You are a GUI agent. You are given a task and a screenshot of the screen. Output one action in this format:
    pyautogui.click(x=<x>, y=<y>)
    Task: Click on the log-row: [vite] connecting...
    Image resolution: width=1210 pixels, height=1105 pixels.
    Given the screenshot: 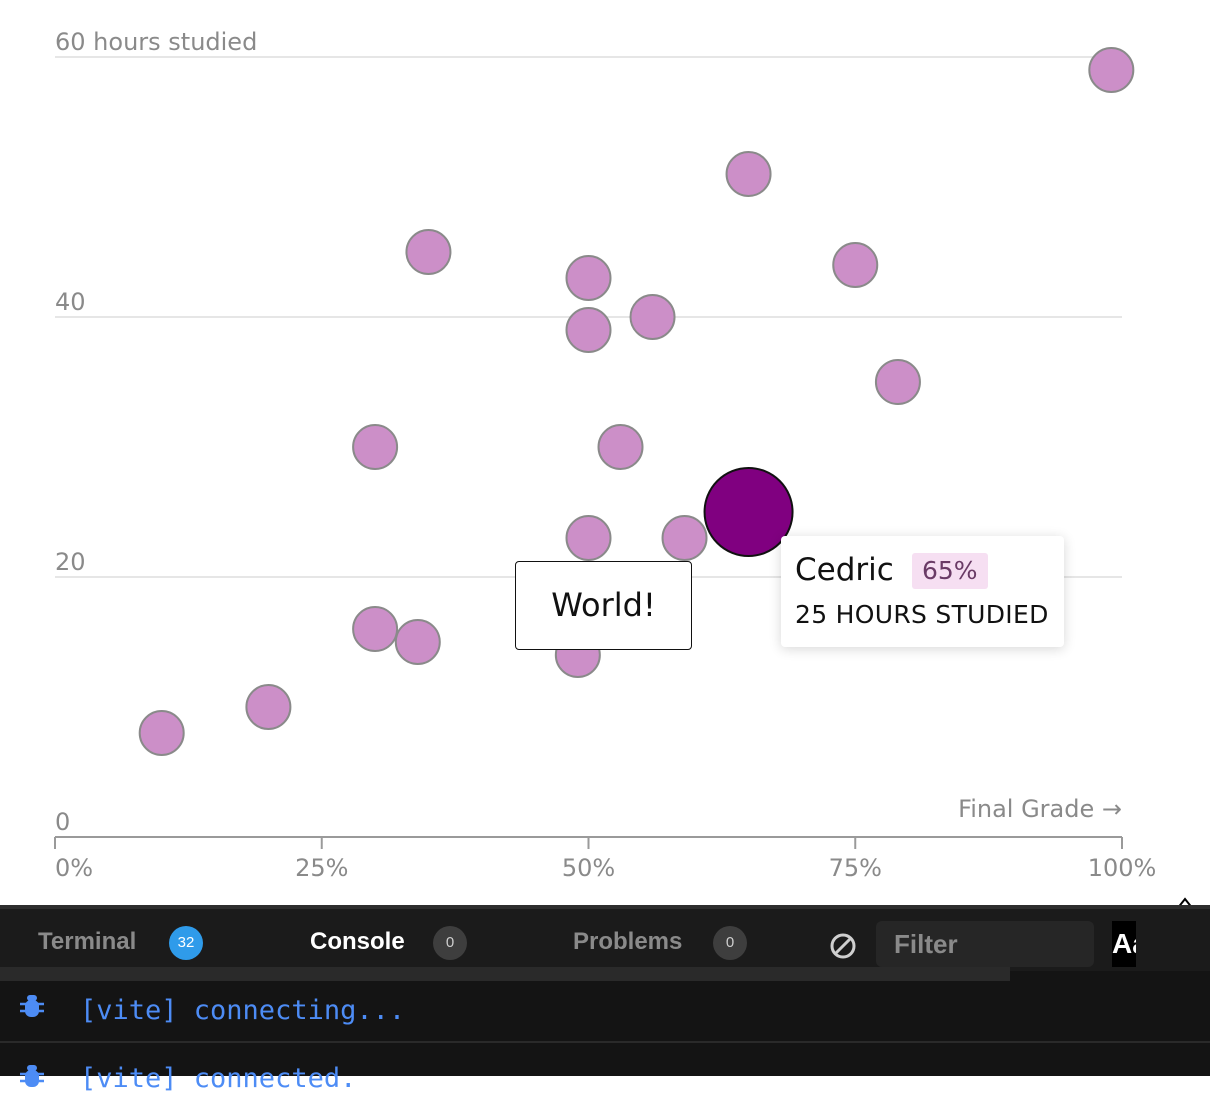 What is the action you would take?
    pyautogui.click(x=605, y=1013)
    